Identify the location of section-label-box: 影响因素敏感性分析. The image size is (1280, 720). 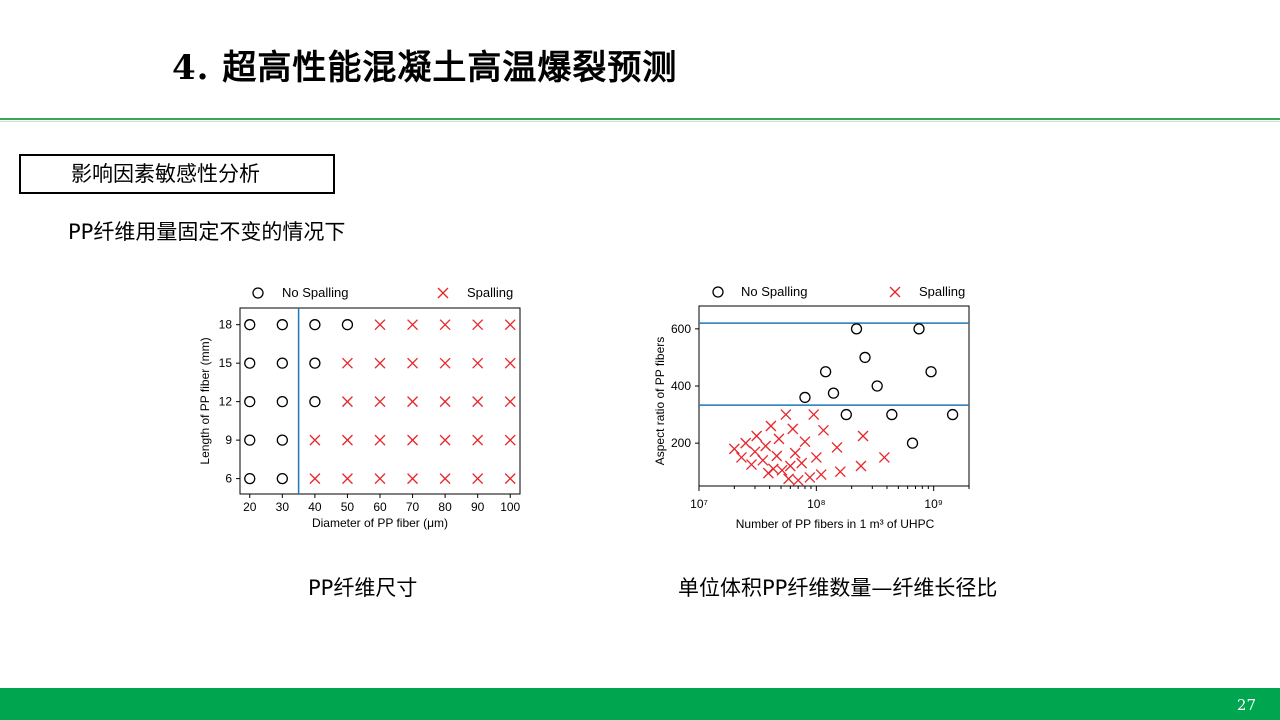
(177, 174).